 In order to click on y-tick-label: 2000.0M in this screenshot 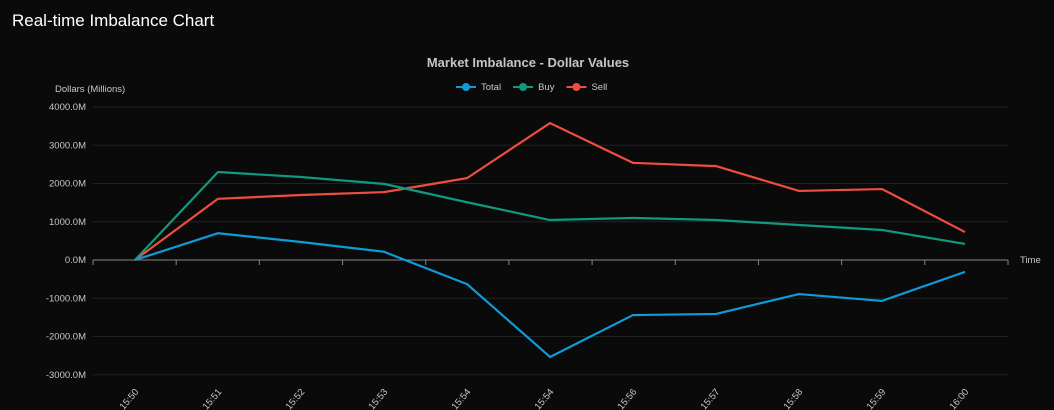, I will do `click(67, 184)`.